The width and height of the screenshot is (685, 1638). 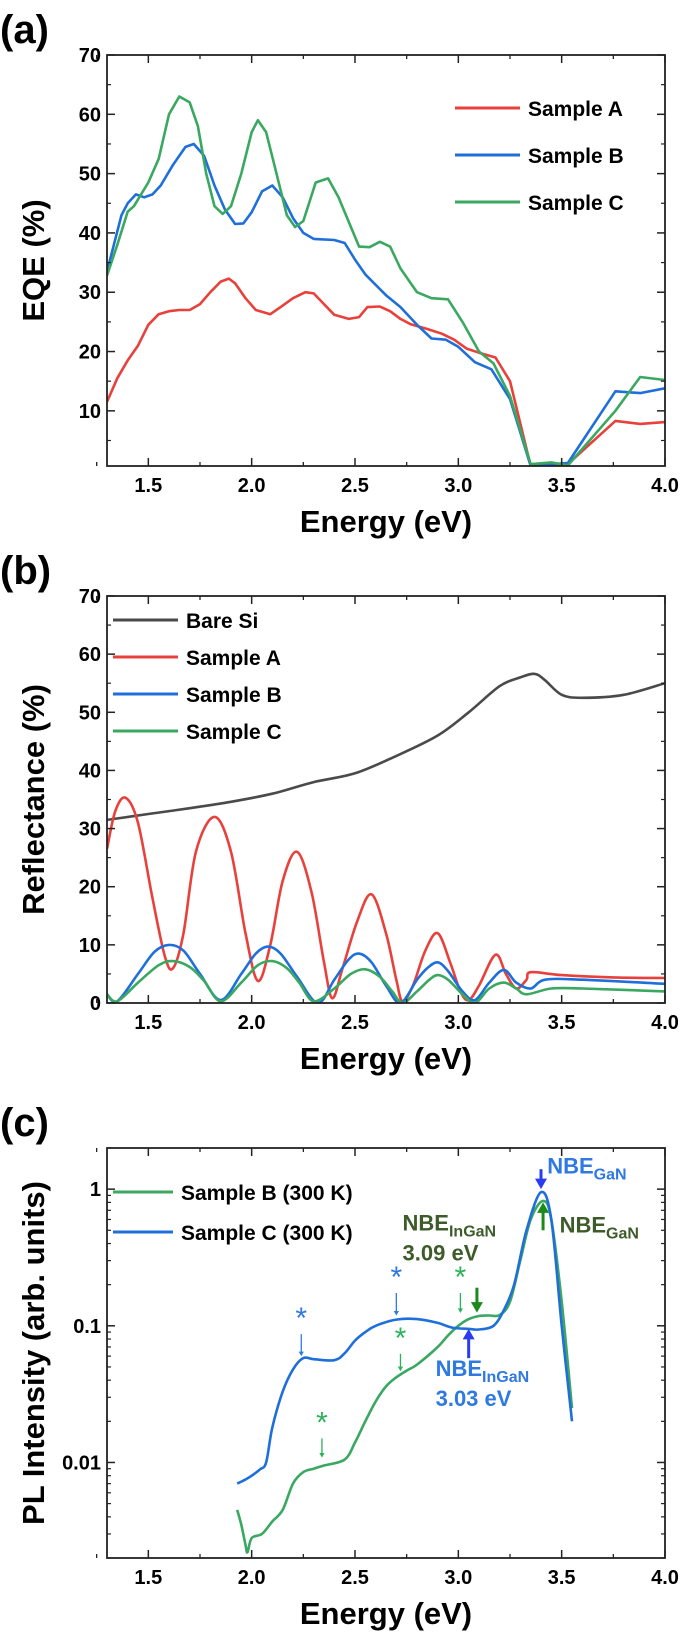 I want to click on panel-label: (b), so click(x=25, y=571).